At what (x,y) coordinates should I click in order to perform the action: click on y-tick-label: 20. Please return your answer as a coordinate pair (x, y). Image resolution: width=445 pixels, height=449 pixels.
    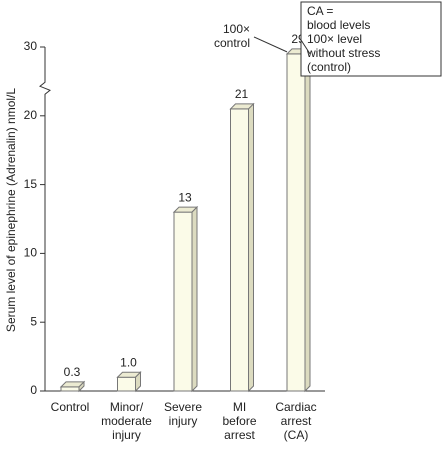
    Looking at the image, I should click on (31, 115).